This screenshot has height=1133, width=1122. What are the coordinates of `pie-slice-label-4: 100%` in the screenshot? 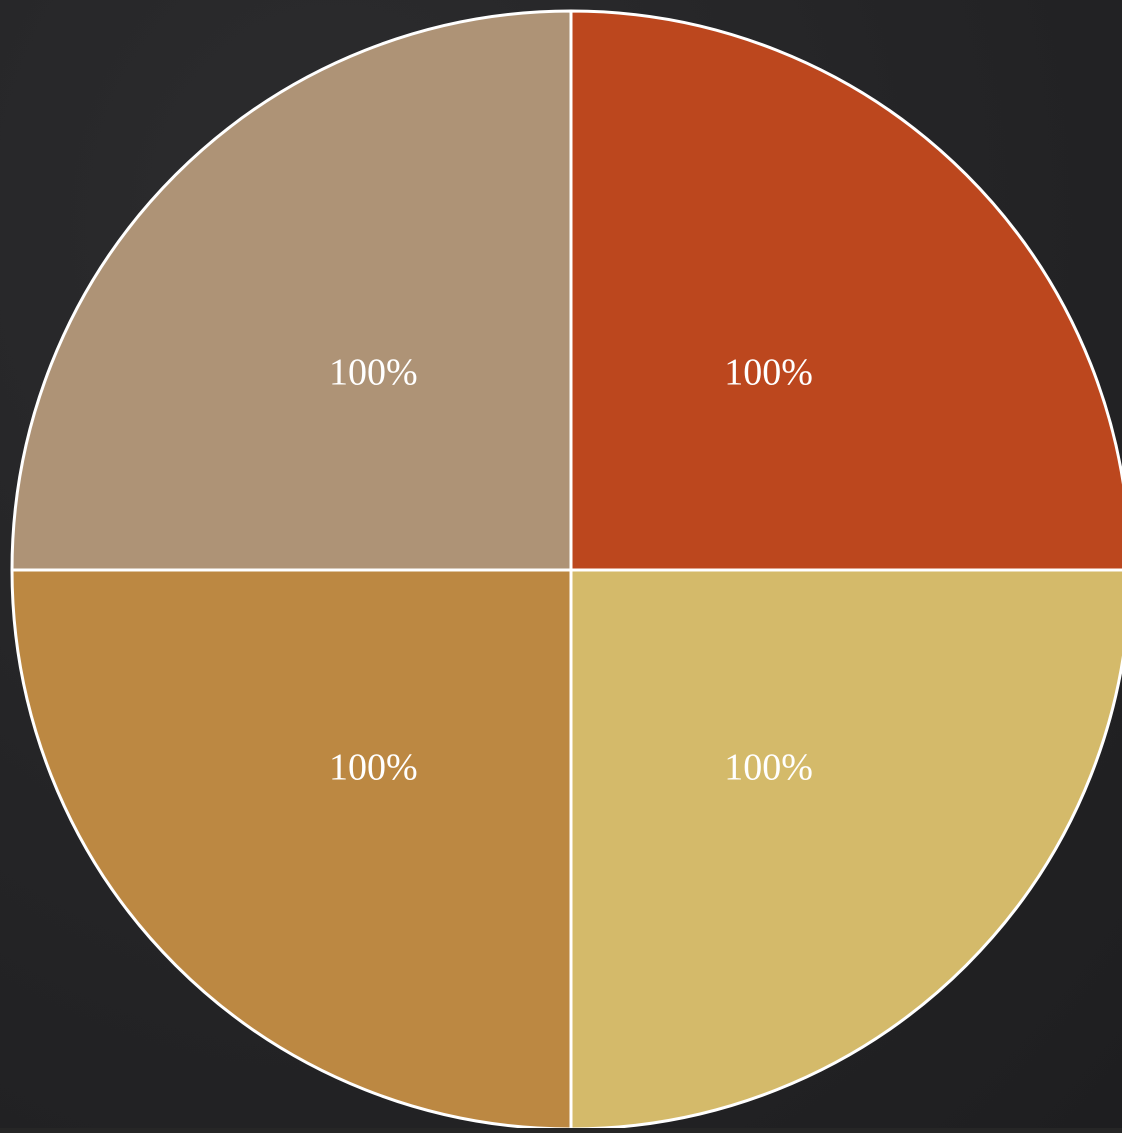 It's located at (373, 372).